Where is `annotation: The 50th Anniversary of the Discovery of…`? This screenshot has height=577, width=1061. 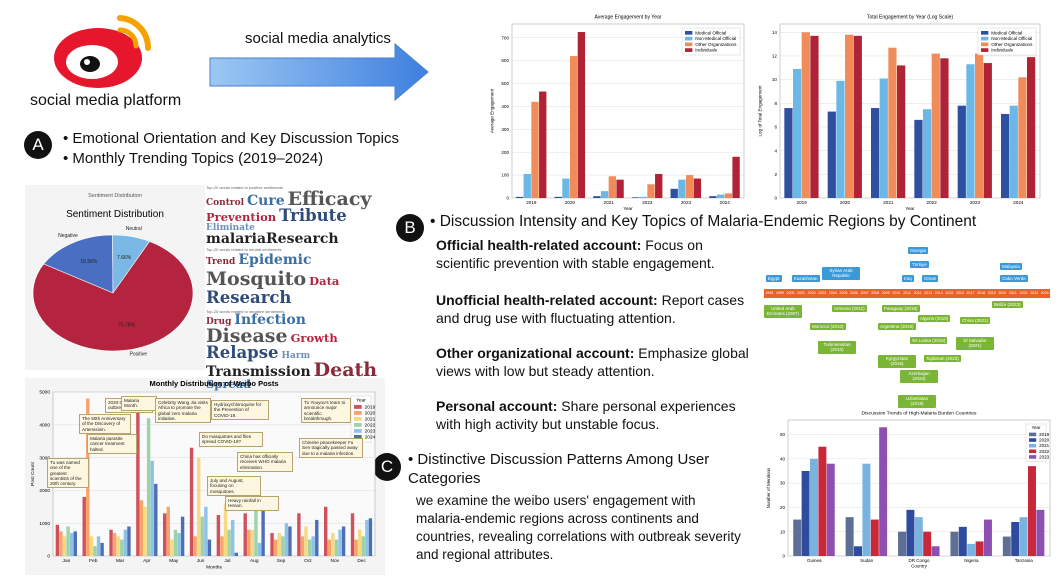 annotation: The 50th Anniversary of the Discovery of… is located at coordinates (105, 424).